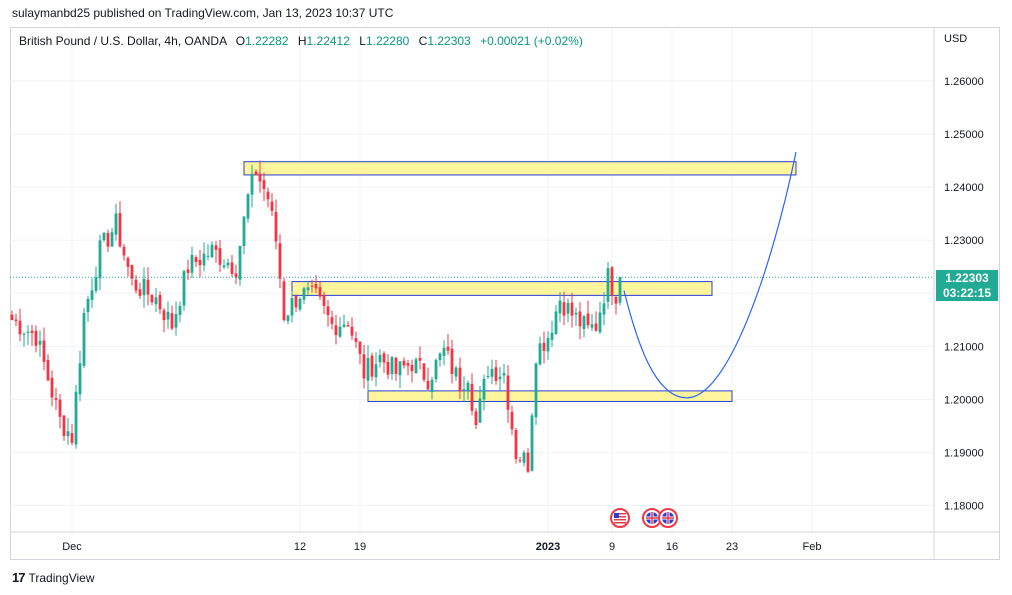 The height and width of the screenshot is (595, 1012). I want to click on bar-countdown: 03:22:15, so click(967, 293).